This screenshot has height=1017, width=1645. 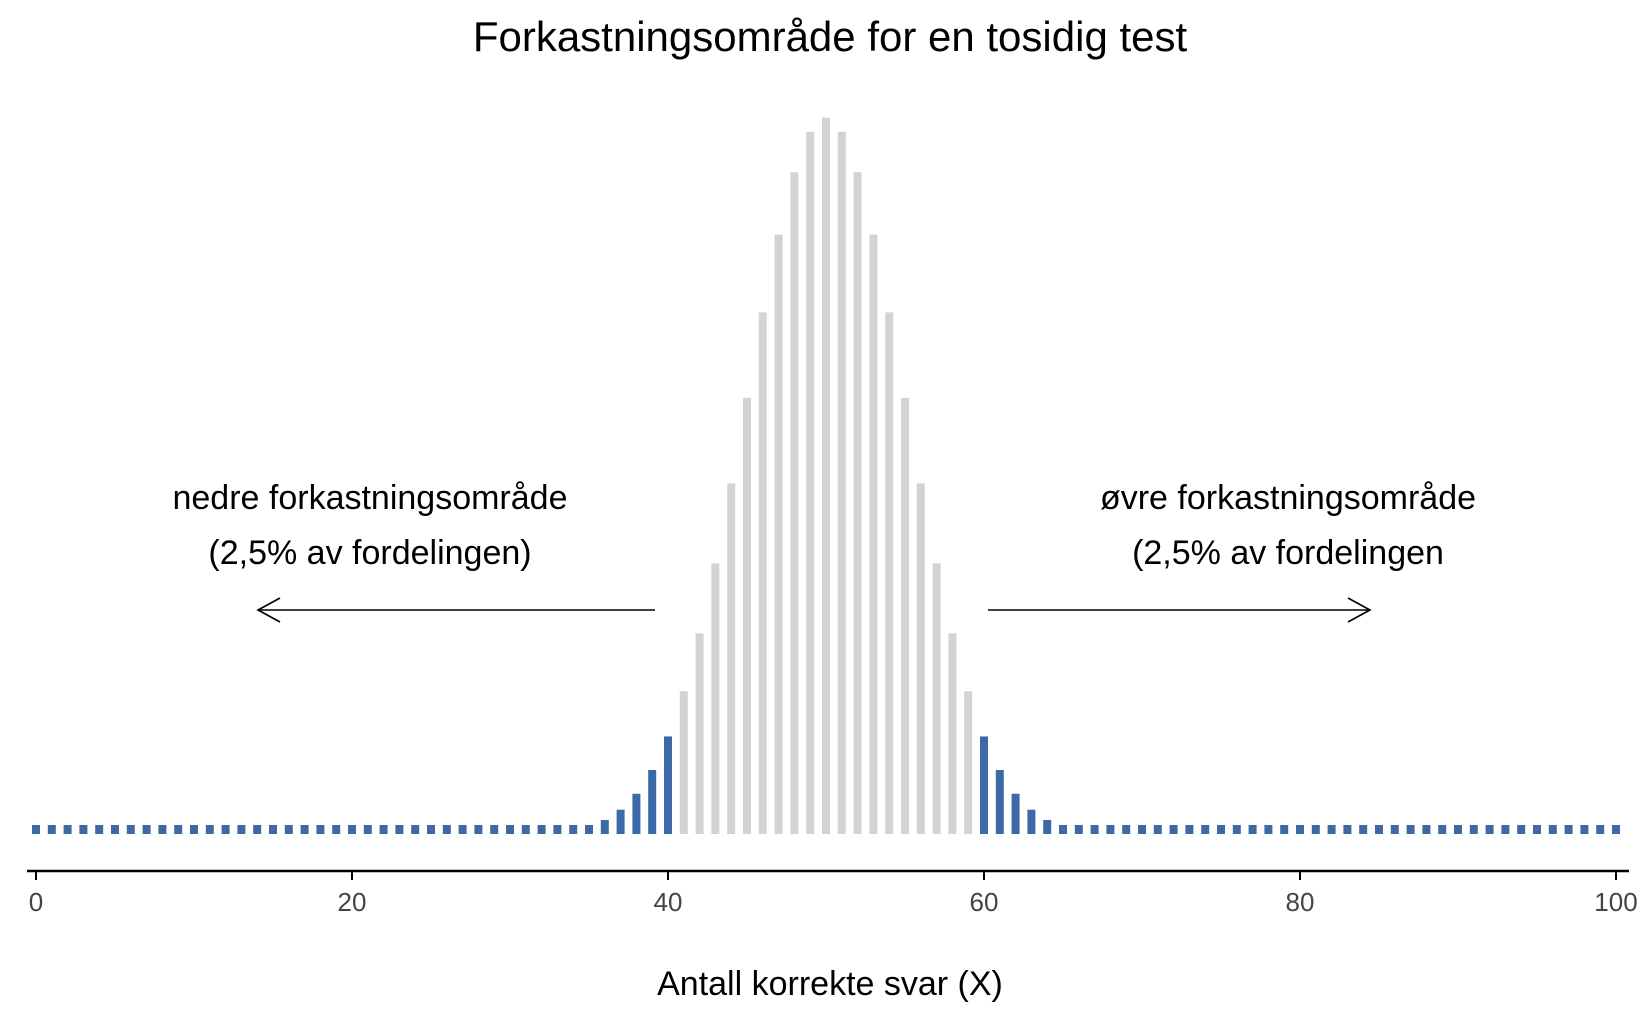 What do you see at coordinates (984, 902) in the screenshot?
I see `x-tick-label-60: 60` at bounding box center [984, 902].